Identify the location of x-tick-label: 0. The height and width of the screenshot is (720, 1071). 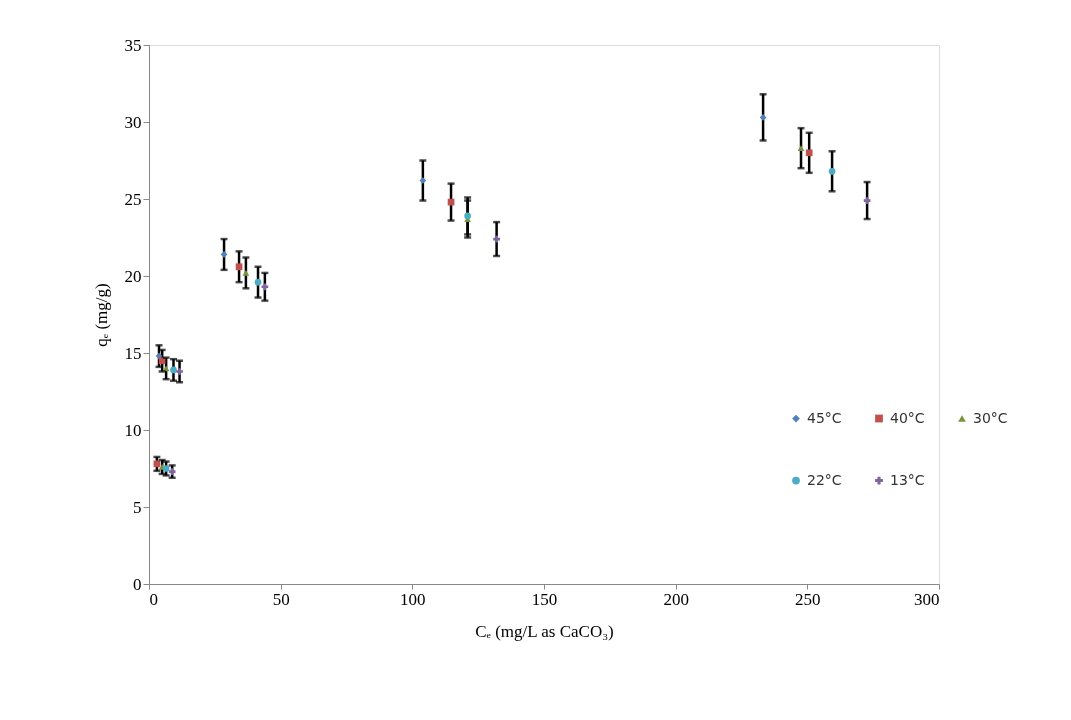
(153, 599).